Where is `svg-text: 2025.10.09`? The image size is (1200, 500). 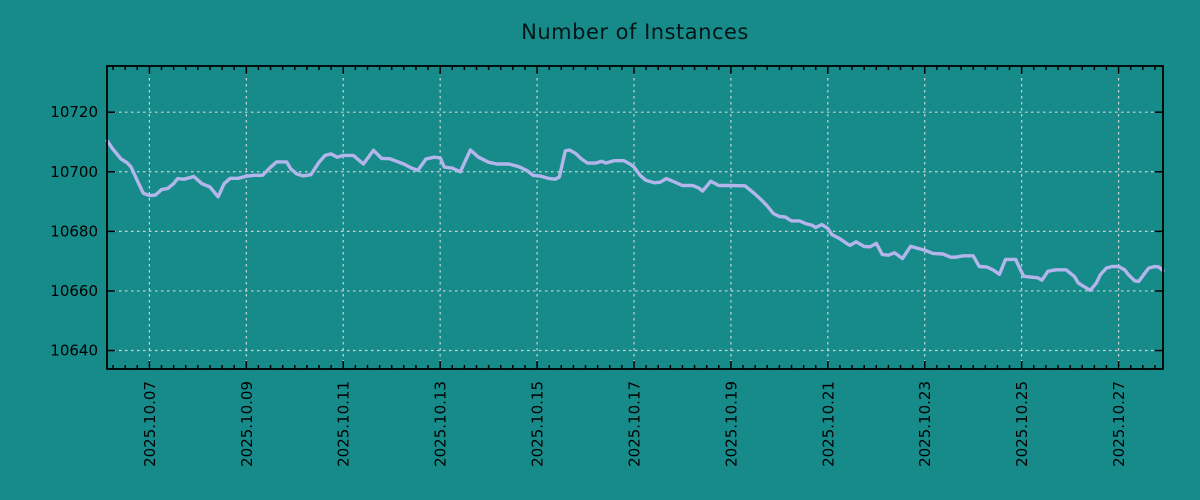
svg-text: 2025.10.09 is located at coordinates (247, 424).